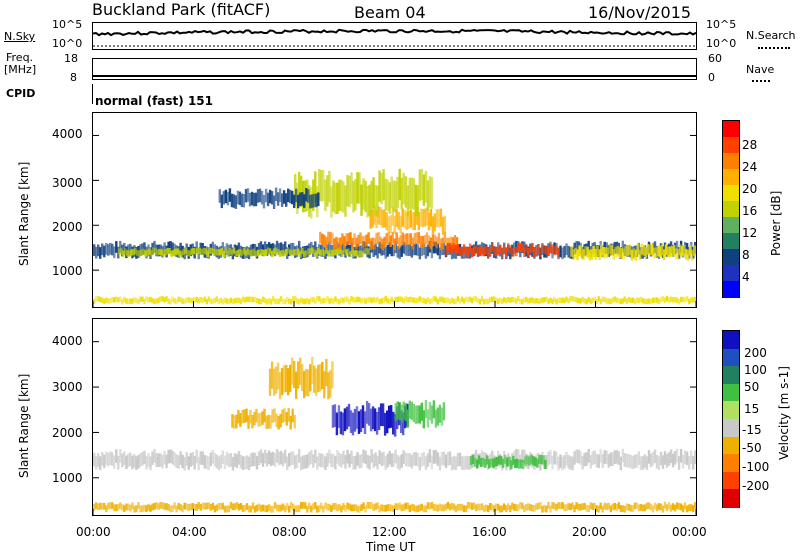 The height and width of the screenshot is (554, 800). Describe the element at coordinates (750, 145) in the screenshot. I see `power-cbar-tick-28: 28` at that location.